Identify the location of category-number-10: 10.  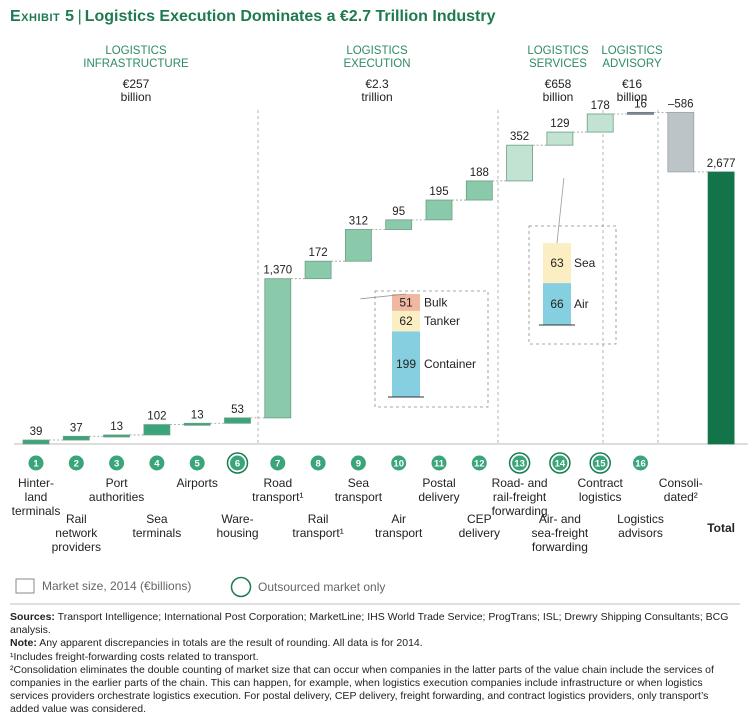
(398, 464).